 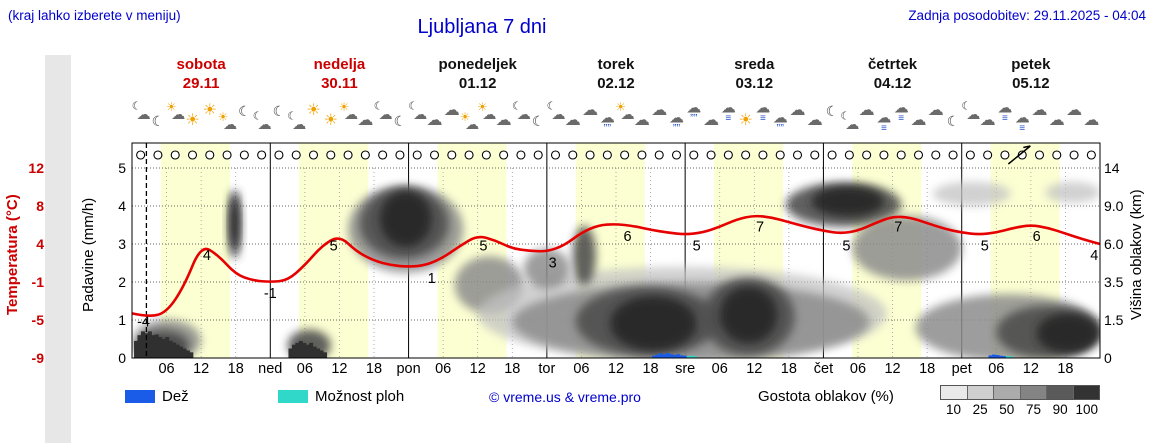 I want to click on axis-tick-label: -5, so click(x=37, y=320).